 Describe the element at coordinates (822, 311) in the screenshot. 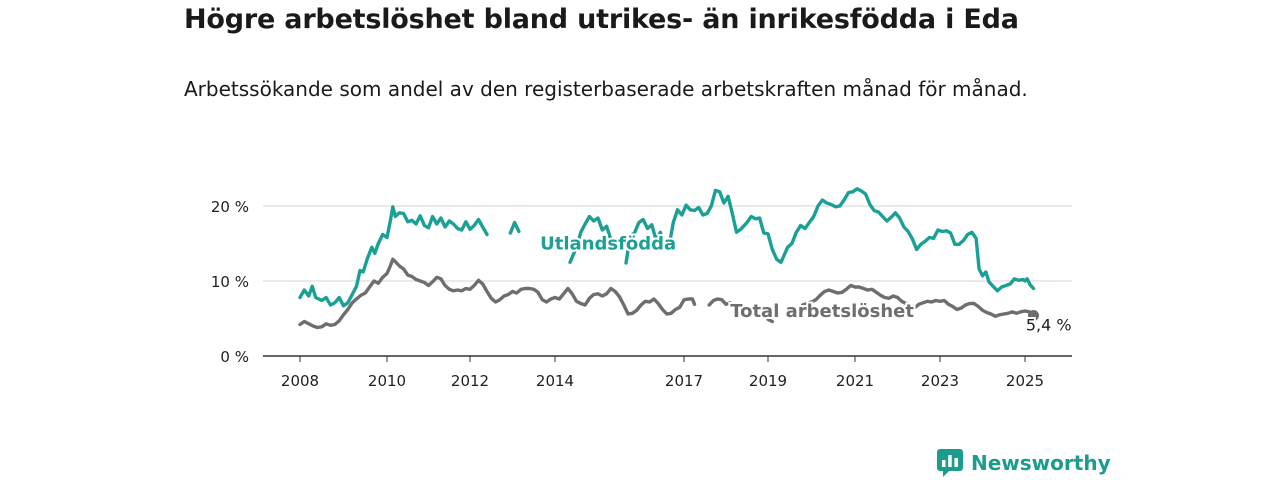

I see `series-label-1: Total arbetslöshet` at that location.